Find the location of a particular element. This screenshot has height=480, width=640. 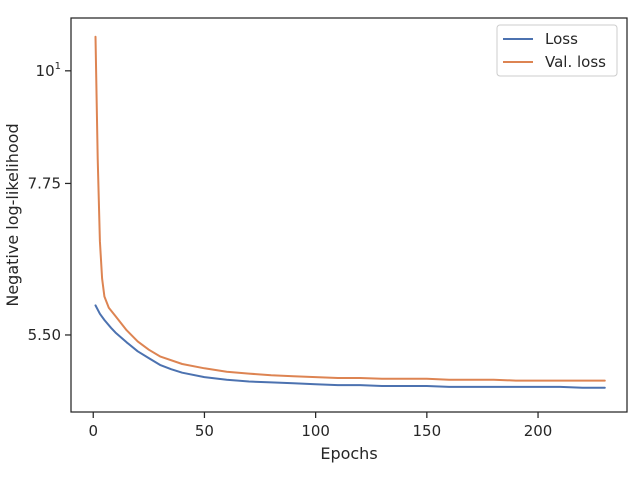

y-axis-label: Negative log-likelihood is located at coordinates (12, 214).